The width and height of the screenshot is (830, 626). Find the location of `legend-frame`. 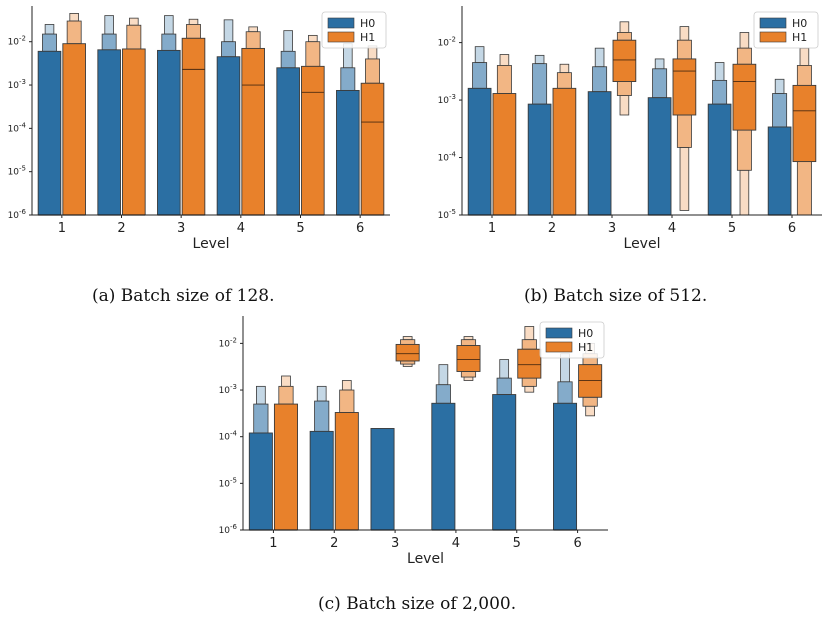

legend-frame is located at coordinates (786, 30).